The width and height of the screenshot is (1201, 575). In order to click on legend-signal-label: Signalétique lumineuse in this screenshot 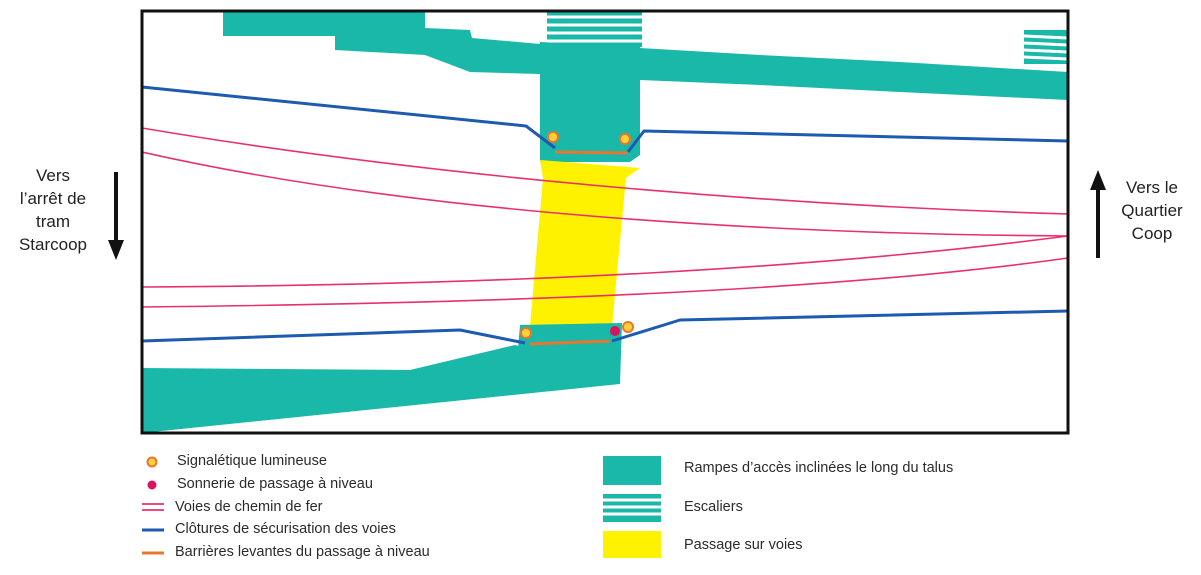, I will do `click(252, 461)`.